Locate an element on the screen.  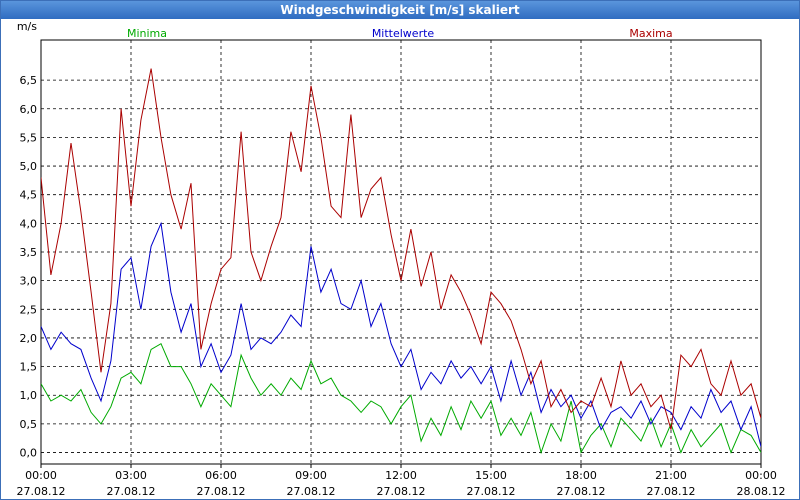
x-tick-time: 21:00 is located at coordinates (671, 475).